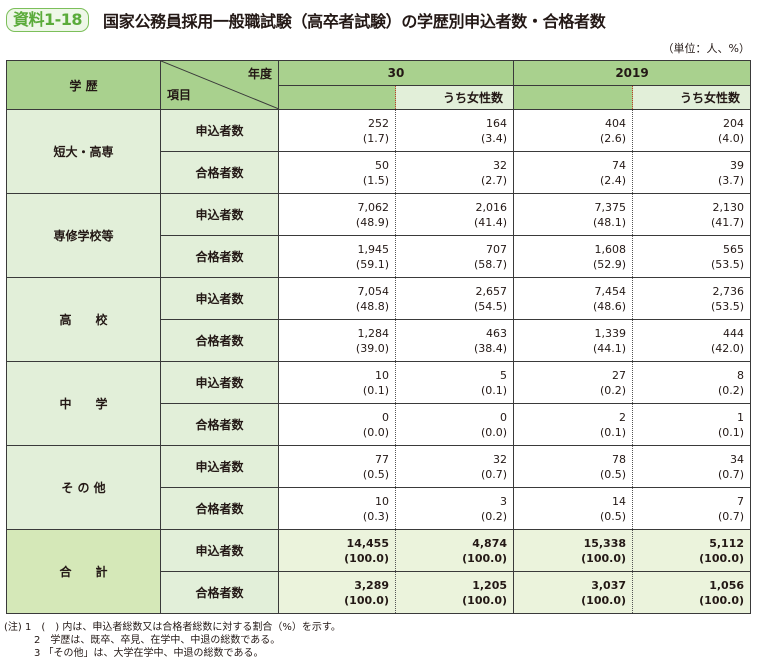 This screenshot has width=760, height=670. What do you see at coordinates (337, 550) in the screenshot?
I see `value-cell: 14,455 (100.0)` at bounding box center [337, 550].